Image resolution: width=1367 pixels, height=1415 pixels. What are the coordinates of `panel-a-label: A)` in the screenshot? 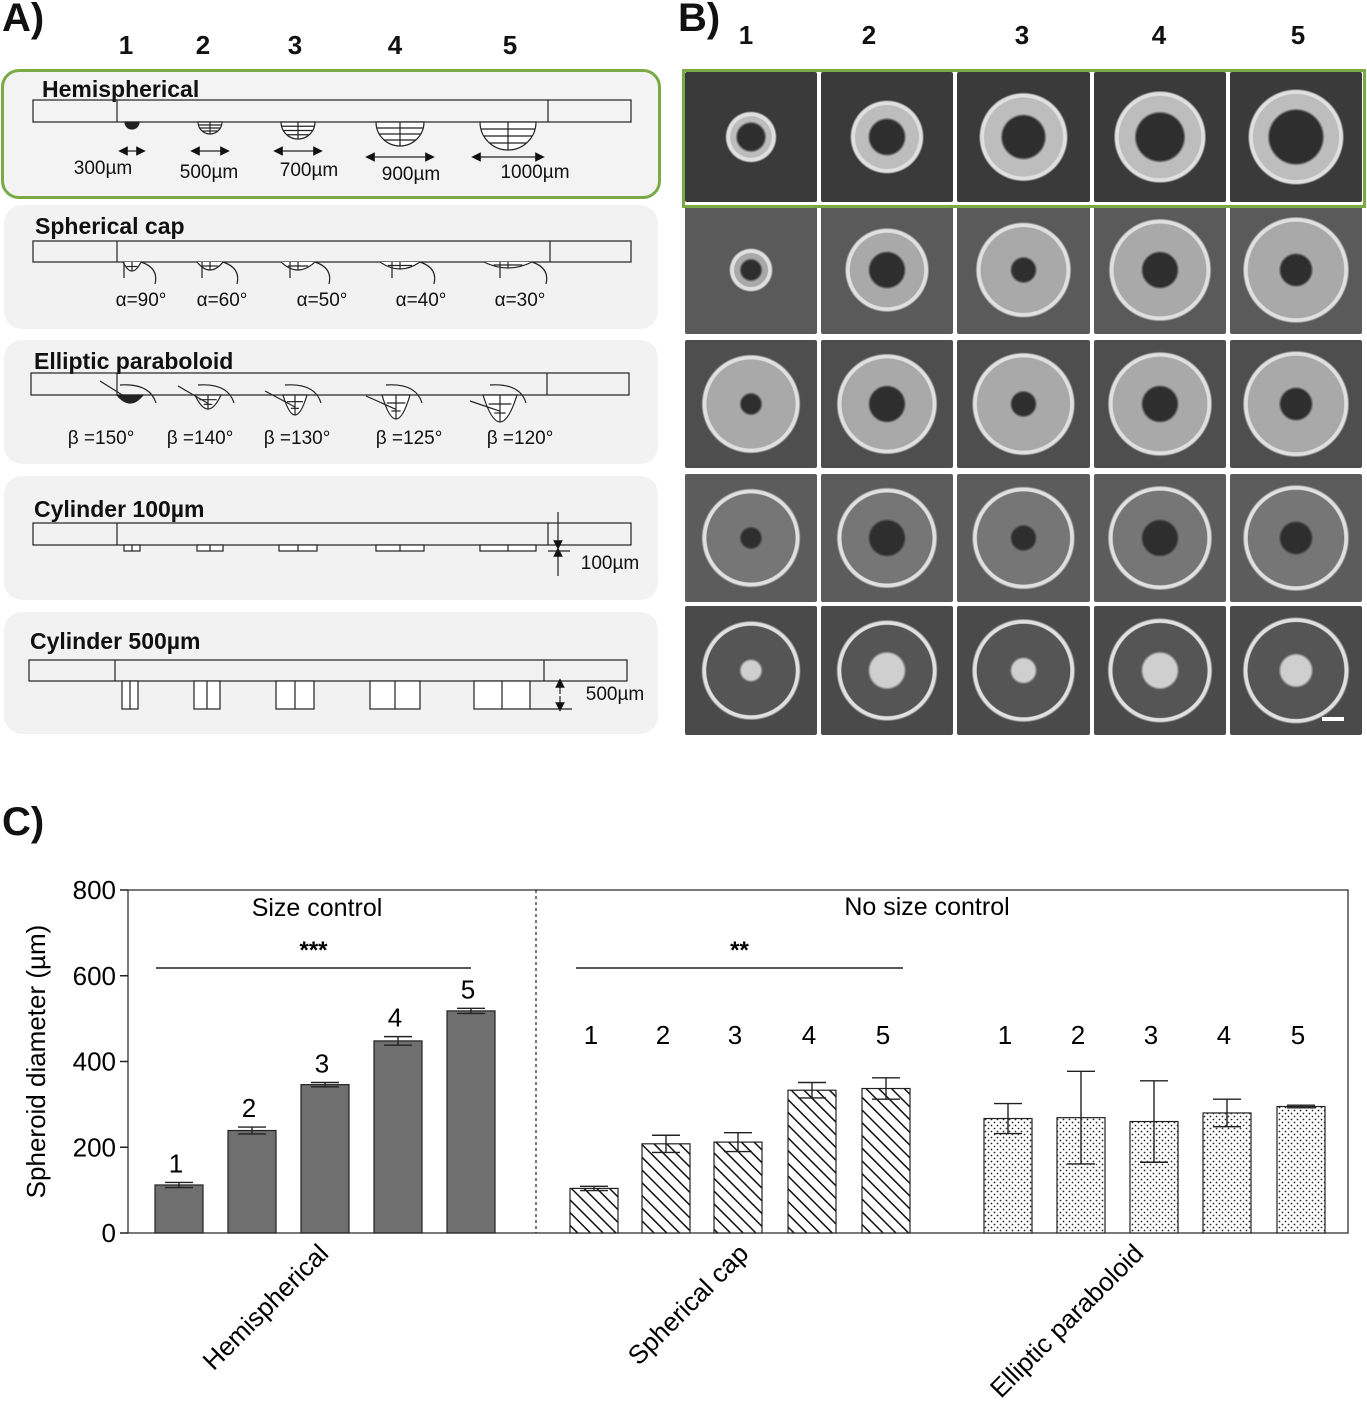 It's located at (23, 20).